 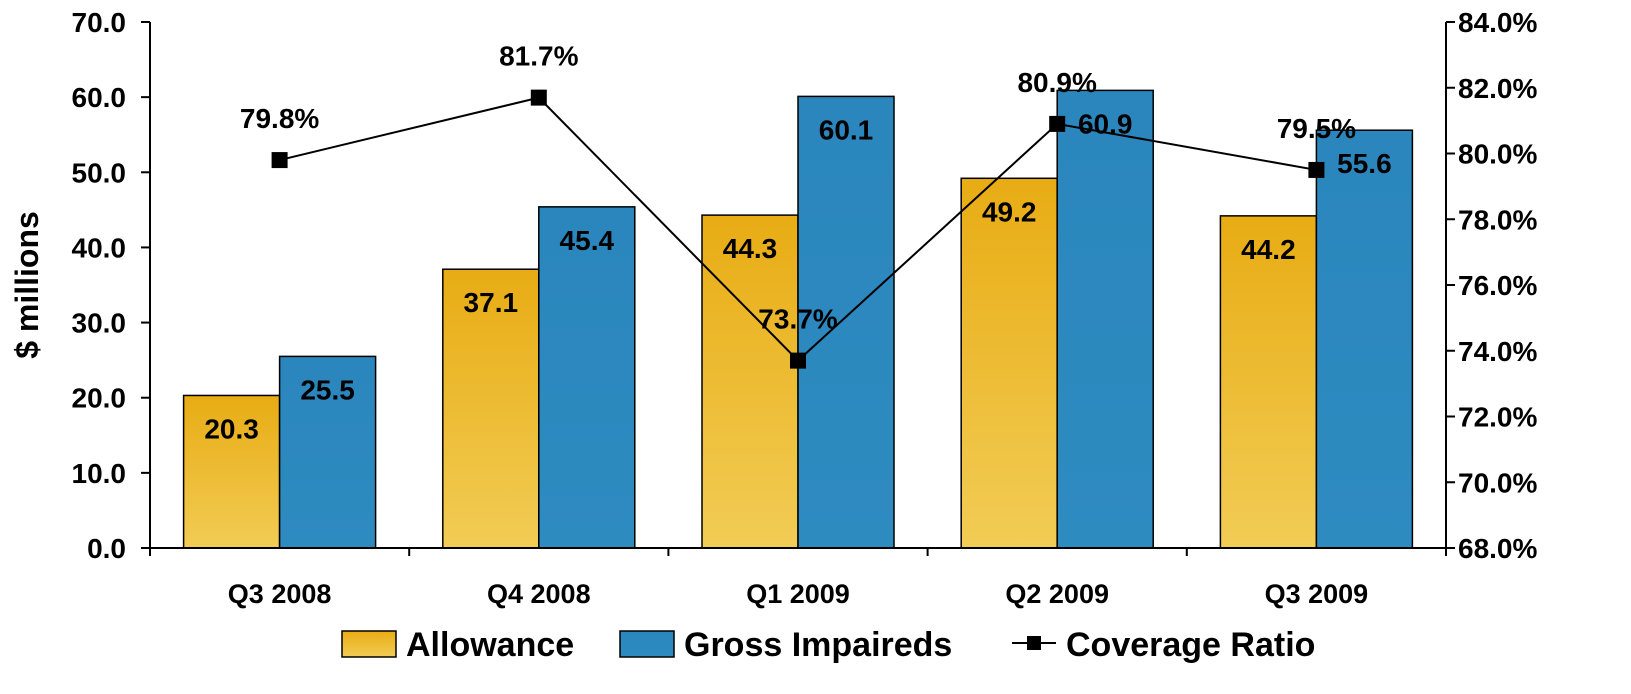 I want to click on left-tick-label: 60.0, so click(x=99, y=97).